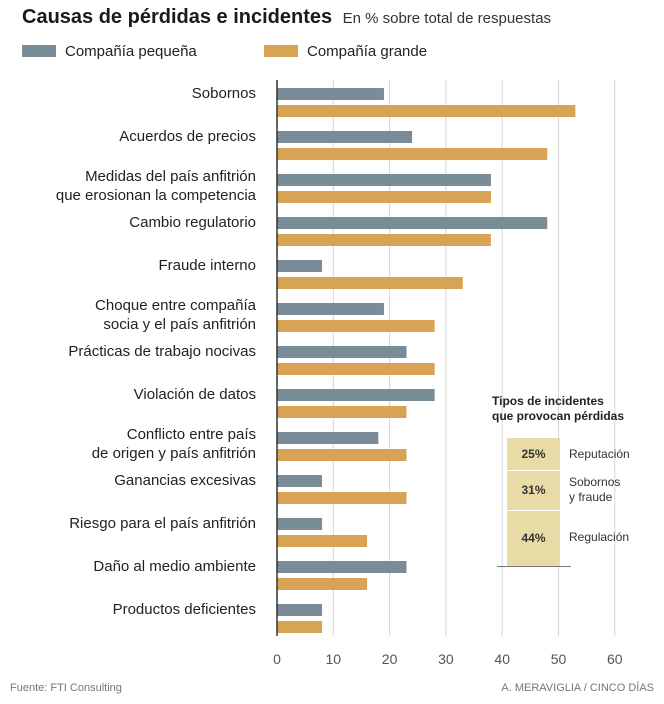 Image resolution: width=664 pixels, height=704 pixels. What do you see at coordinates (162, 351) in the screenshot?
I see `category-label-6: Prácticas de trabajo nocivas` at bounding box center [162, 351].